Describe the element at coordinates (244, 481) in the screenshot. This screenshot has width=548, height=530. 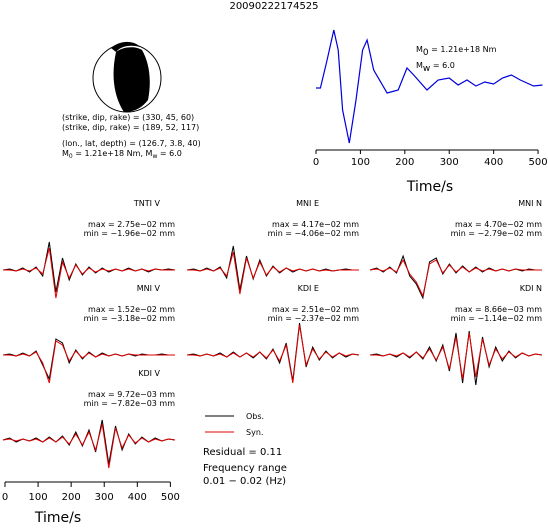
I see `frequency: 0.01 − 0.02 (Hz)` at that location.